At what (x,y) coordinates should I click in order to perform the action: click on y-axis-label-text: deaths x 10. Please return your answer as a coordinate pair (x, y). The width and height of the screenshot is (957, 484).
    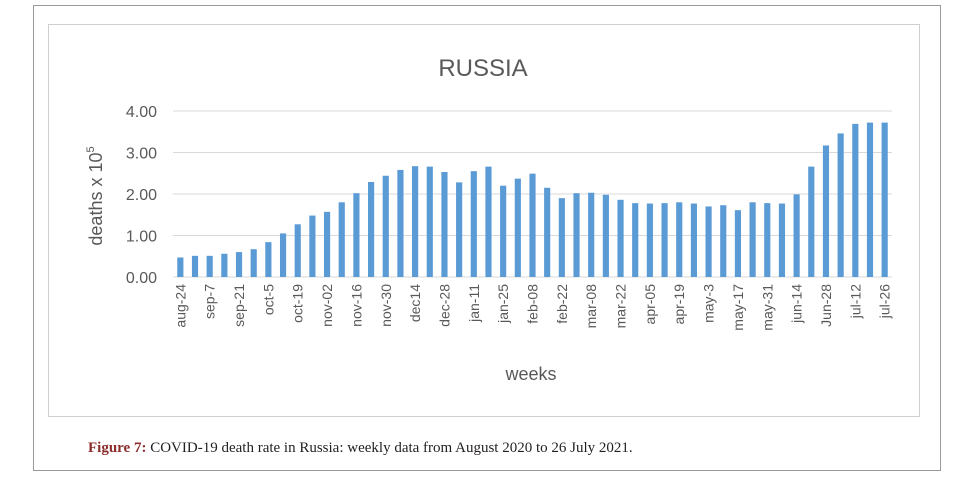
    Looking at the image, I should click on (96, 199).